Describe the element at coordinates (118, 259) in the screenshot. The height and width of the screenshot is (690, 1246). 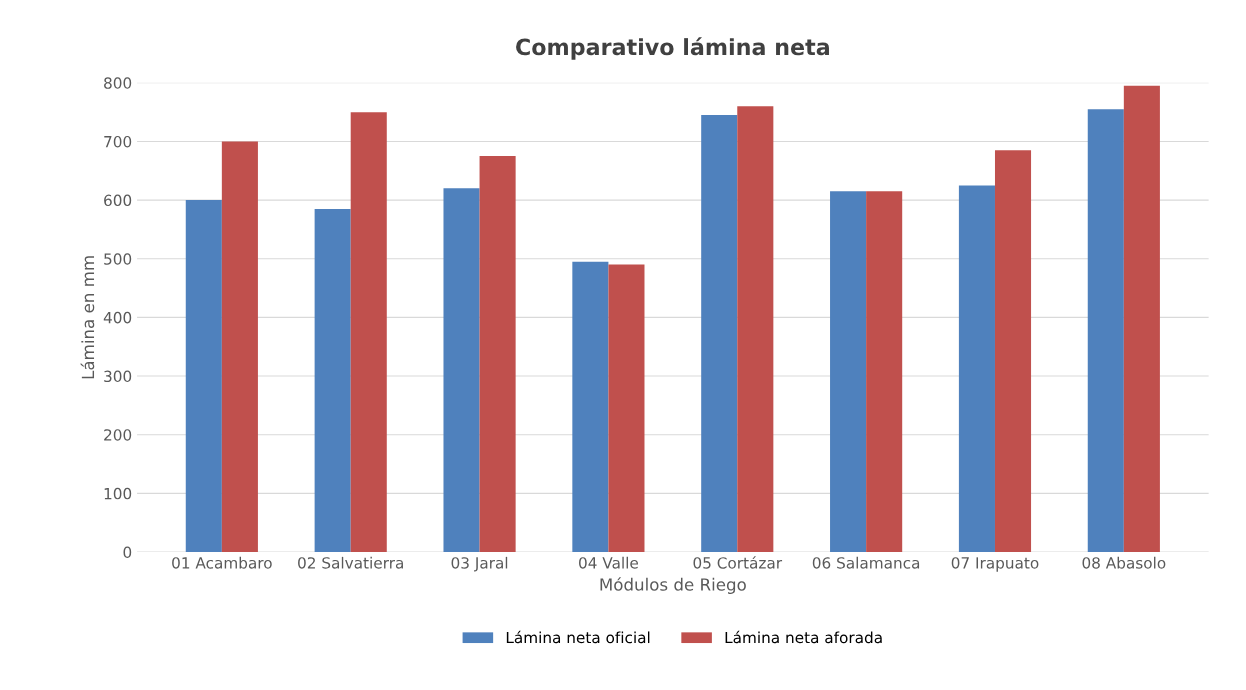
I see `y-tick-label: 500` at that location.